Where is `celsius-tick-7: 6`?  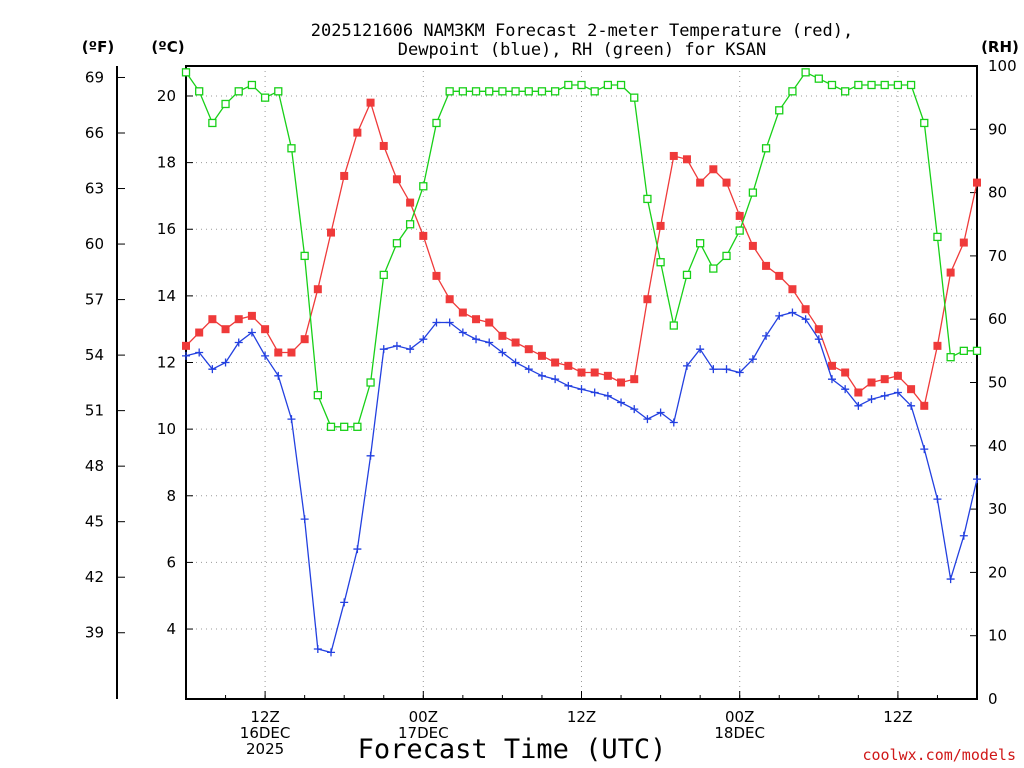
celsius-tick-7: 6 is located at coordinates (171, 562).